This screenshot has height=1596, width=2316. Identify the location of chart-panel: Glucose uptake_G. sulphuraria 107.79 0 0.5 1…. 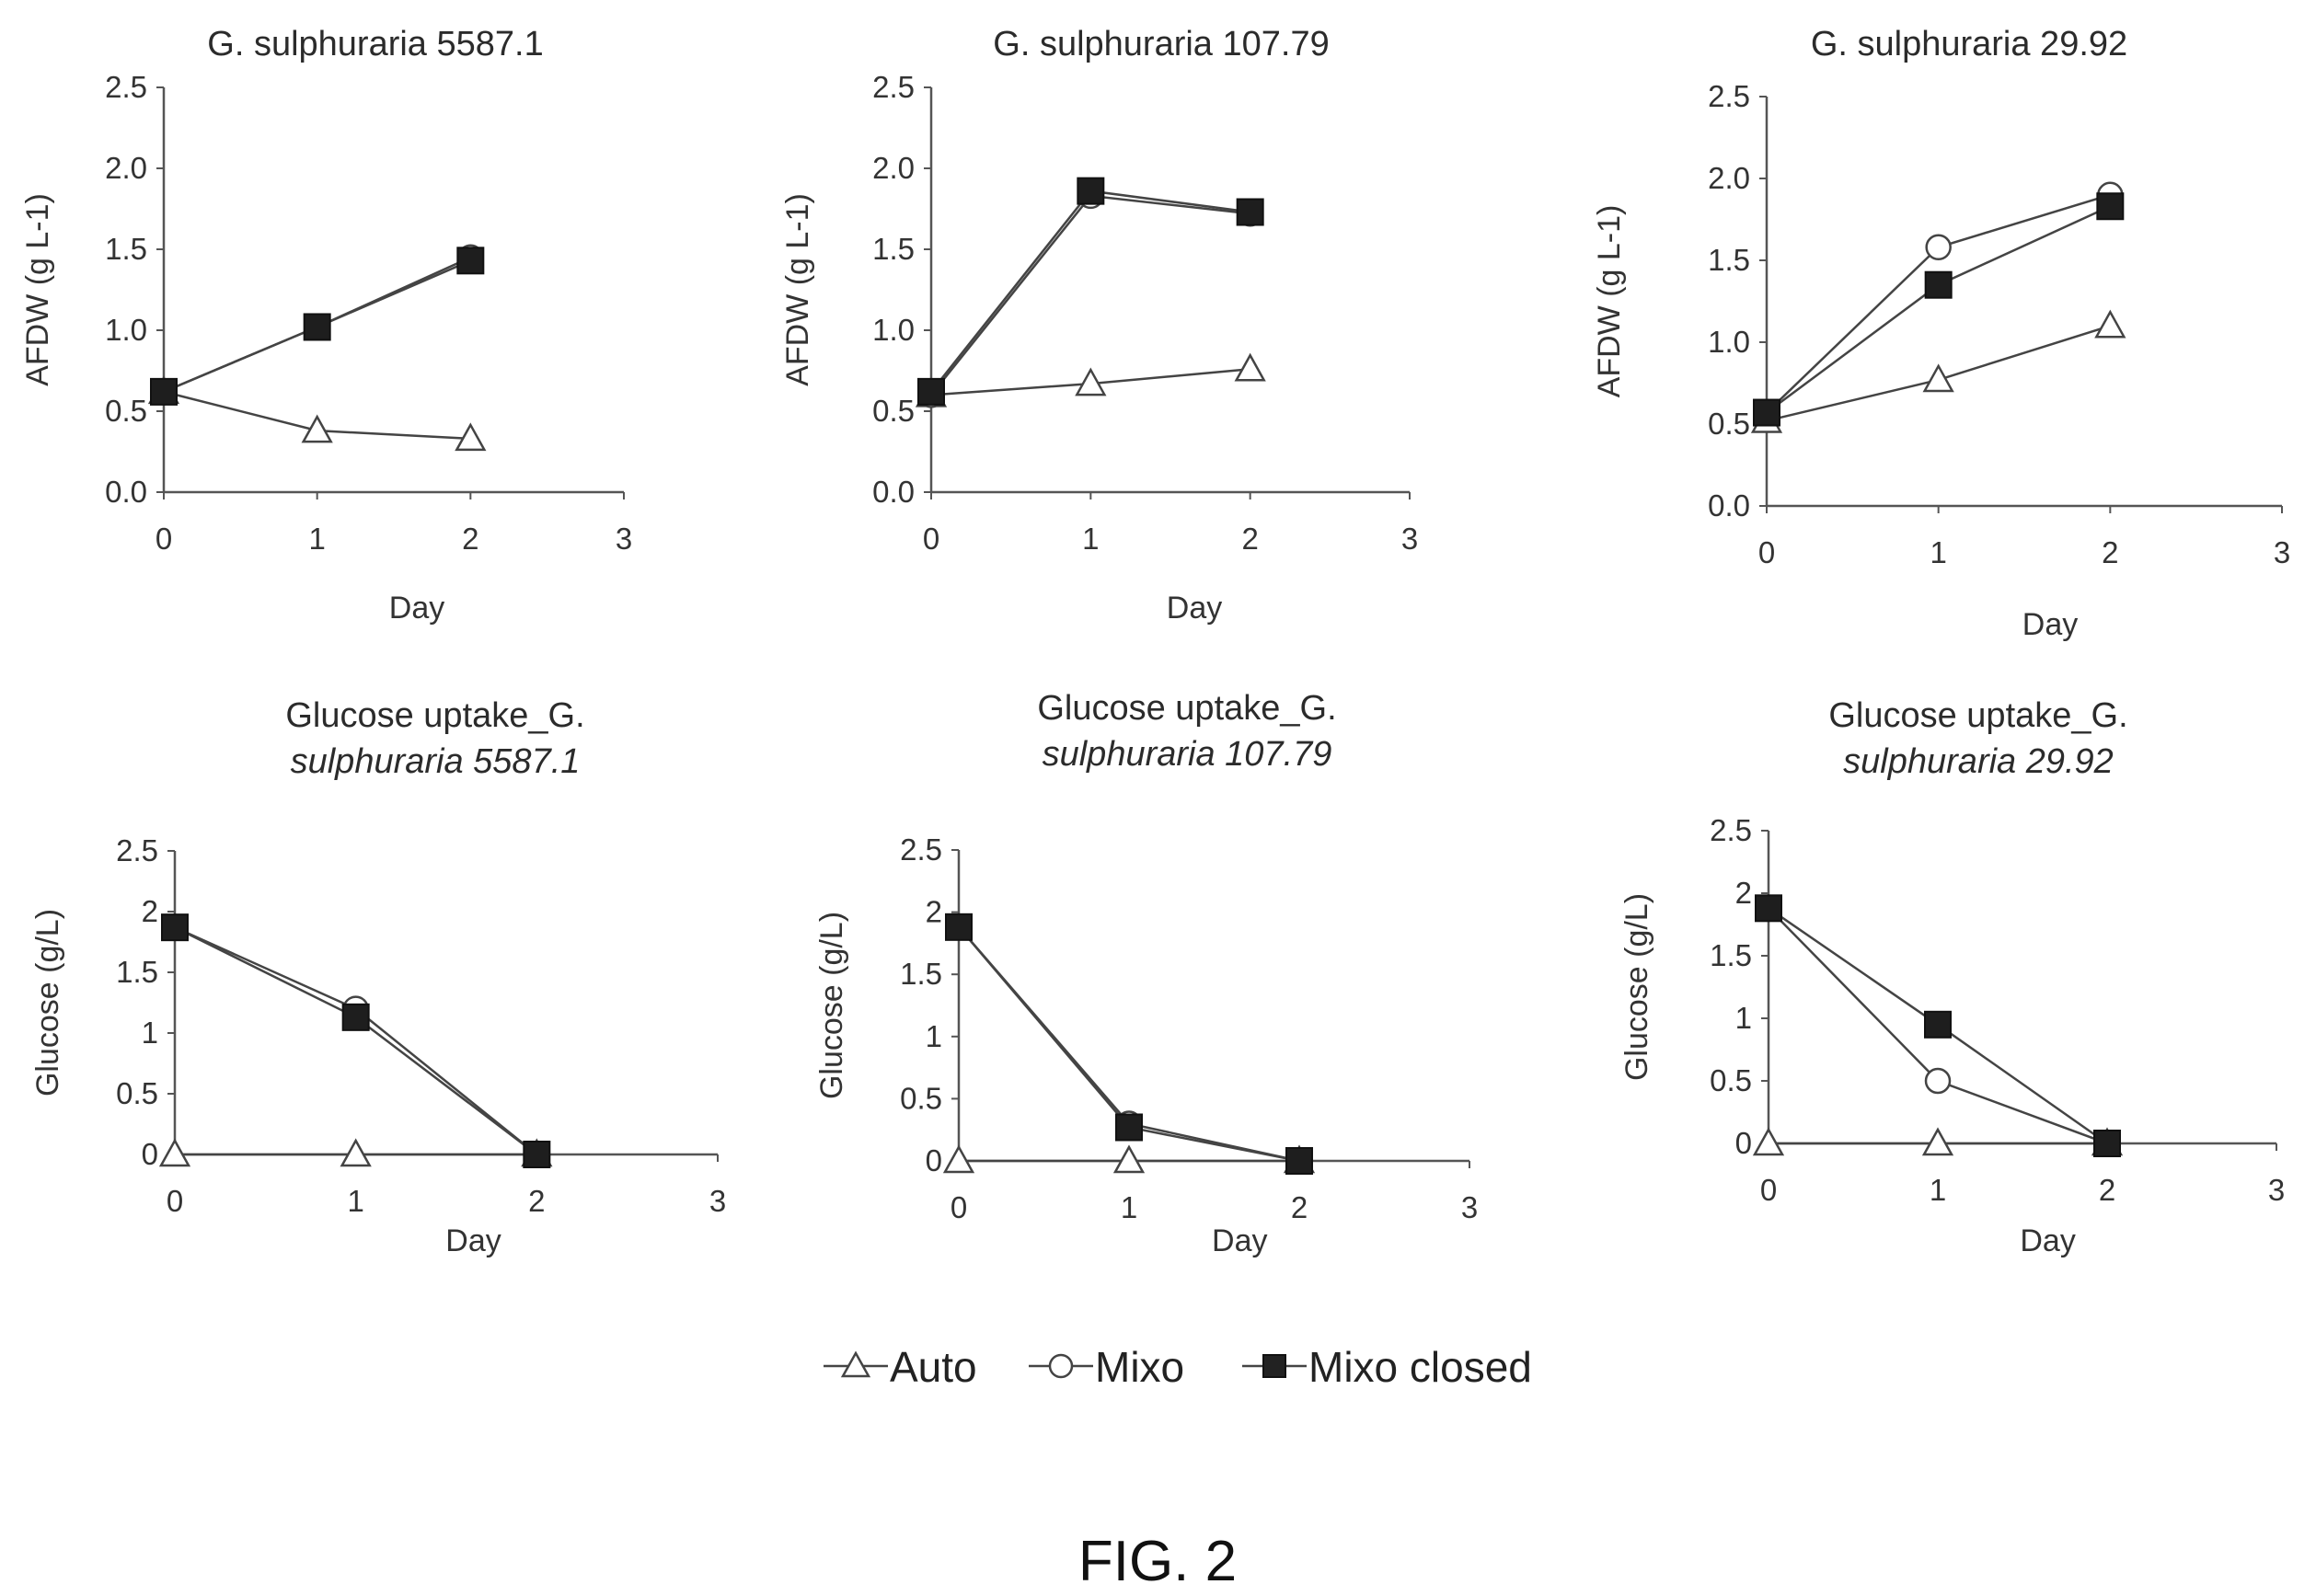
(1146, 974).